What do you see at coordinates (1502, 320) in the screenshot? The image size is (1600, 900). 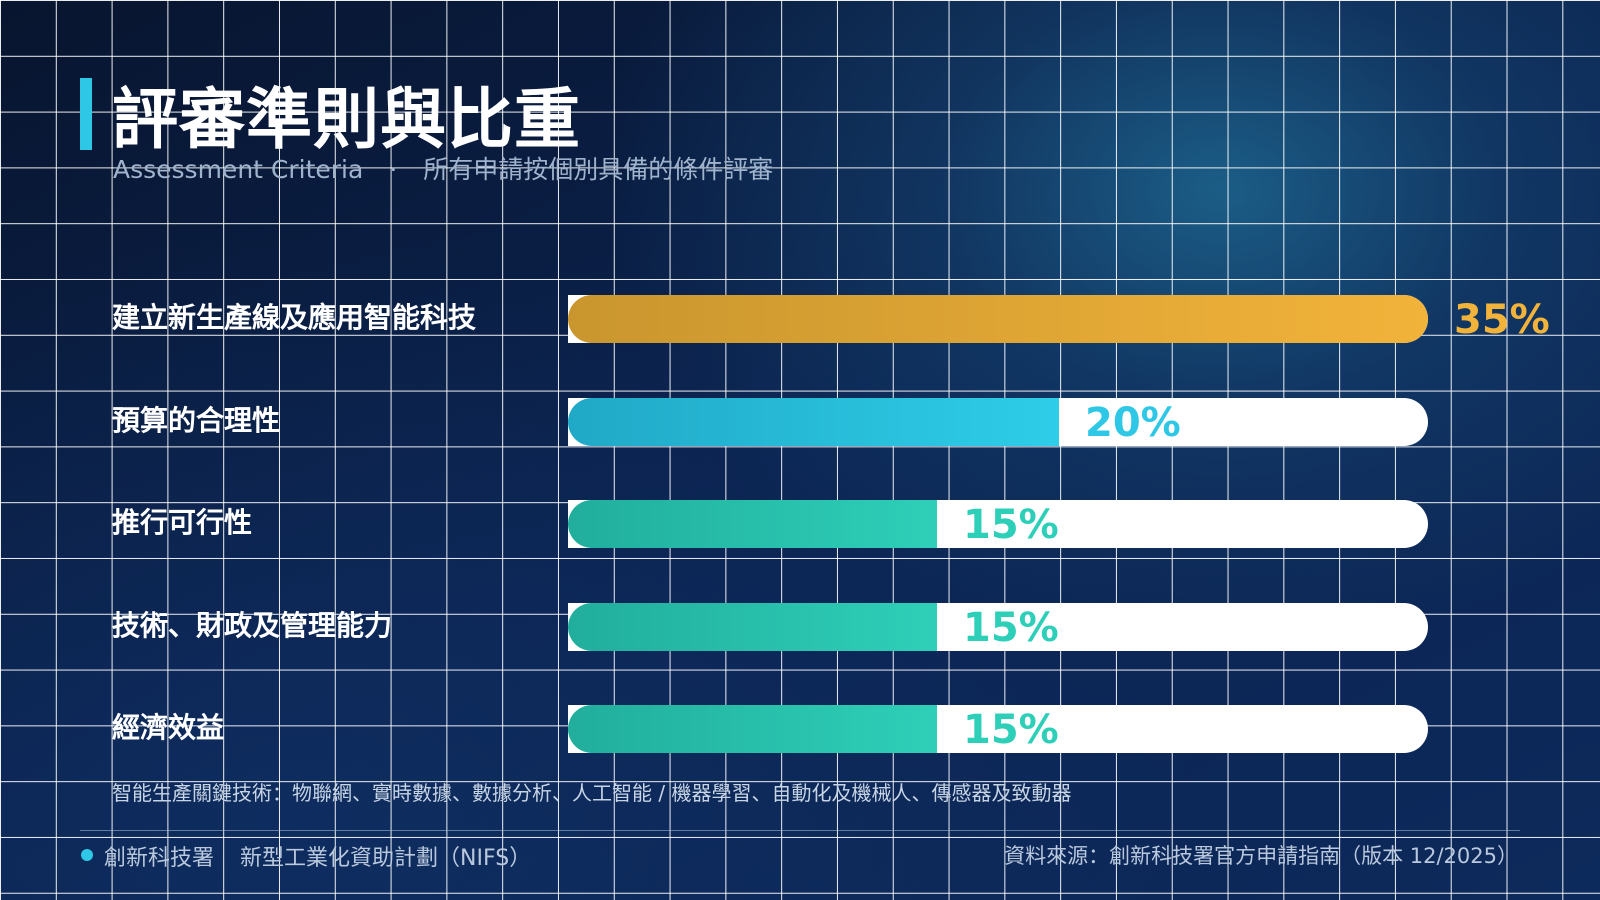 I see `value-label: 35%` at bounding box center [1502, 320].